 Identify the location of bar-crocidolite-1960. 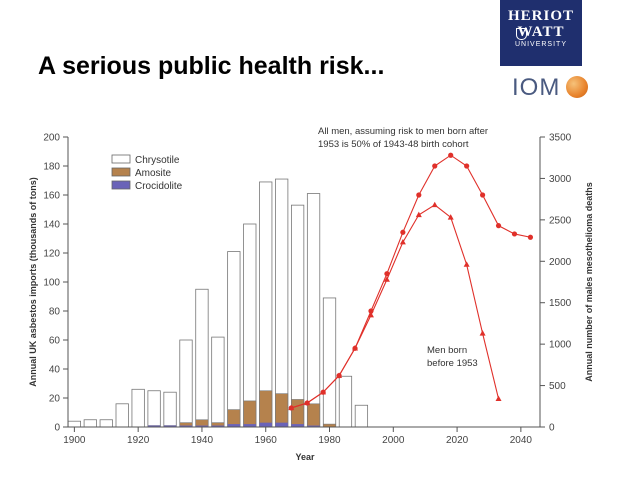
(265, 424).